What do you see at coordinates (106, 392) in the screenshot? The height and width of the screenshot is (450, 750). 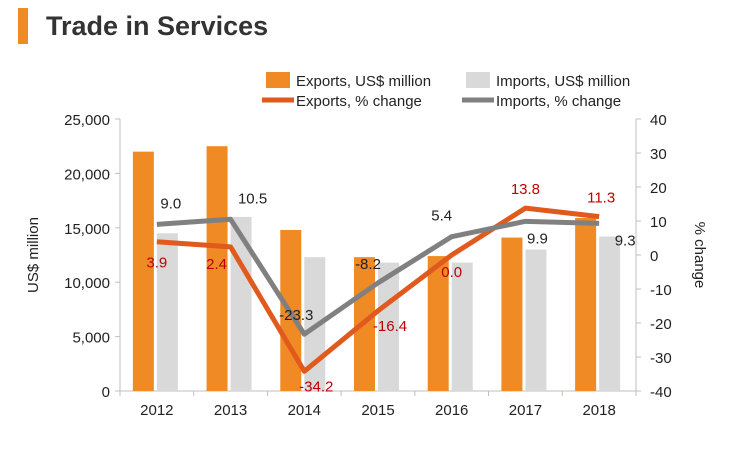 I see `y-tick-label: 0` at bounding box center [106, 392].